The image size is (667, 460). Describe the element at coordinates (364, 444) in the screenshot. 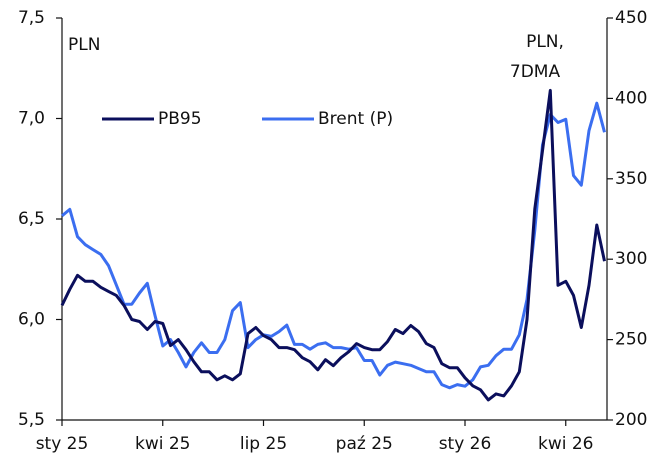

I see `x-tick-label: paź 25` at that location.